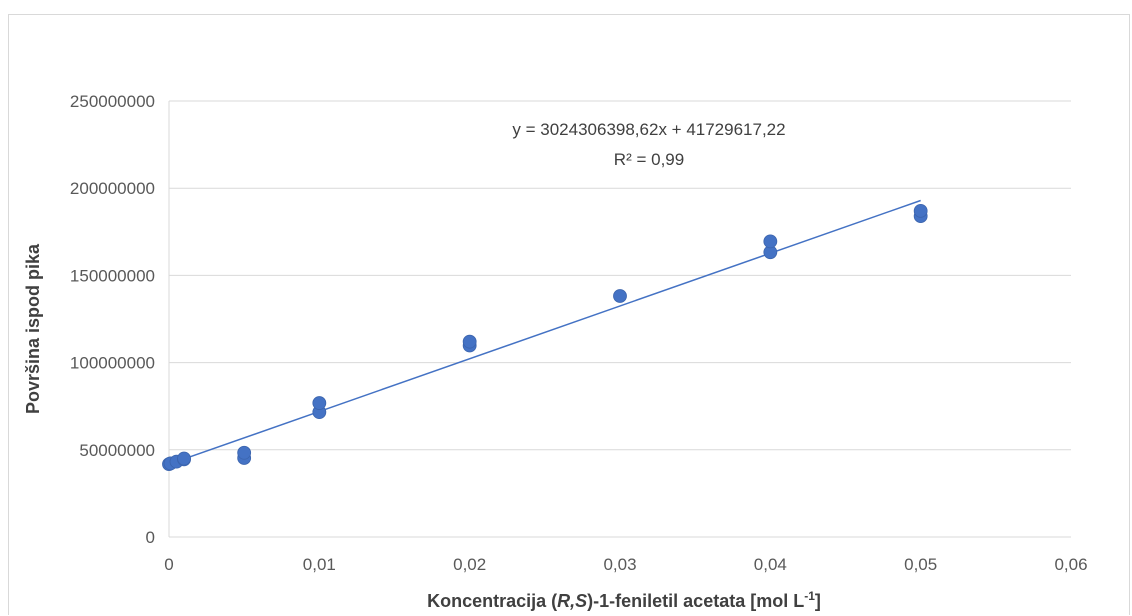 The width and height of the screenshot is (1132, 616). Describe the element at coordinates (319, 564) in the screenshot. I see `x-tick-label: 0,01` at that location.